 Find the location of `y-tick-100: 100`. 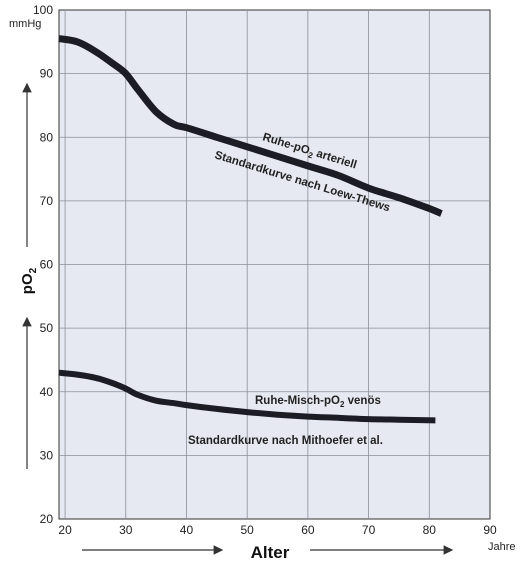

y-tick-100: 100 is located at coordinates (43, 10).